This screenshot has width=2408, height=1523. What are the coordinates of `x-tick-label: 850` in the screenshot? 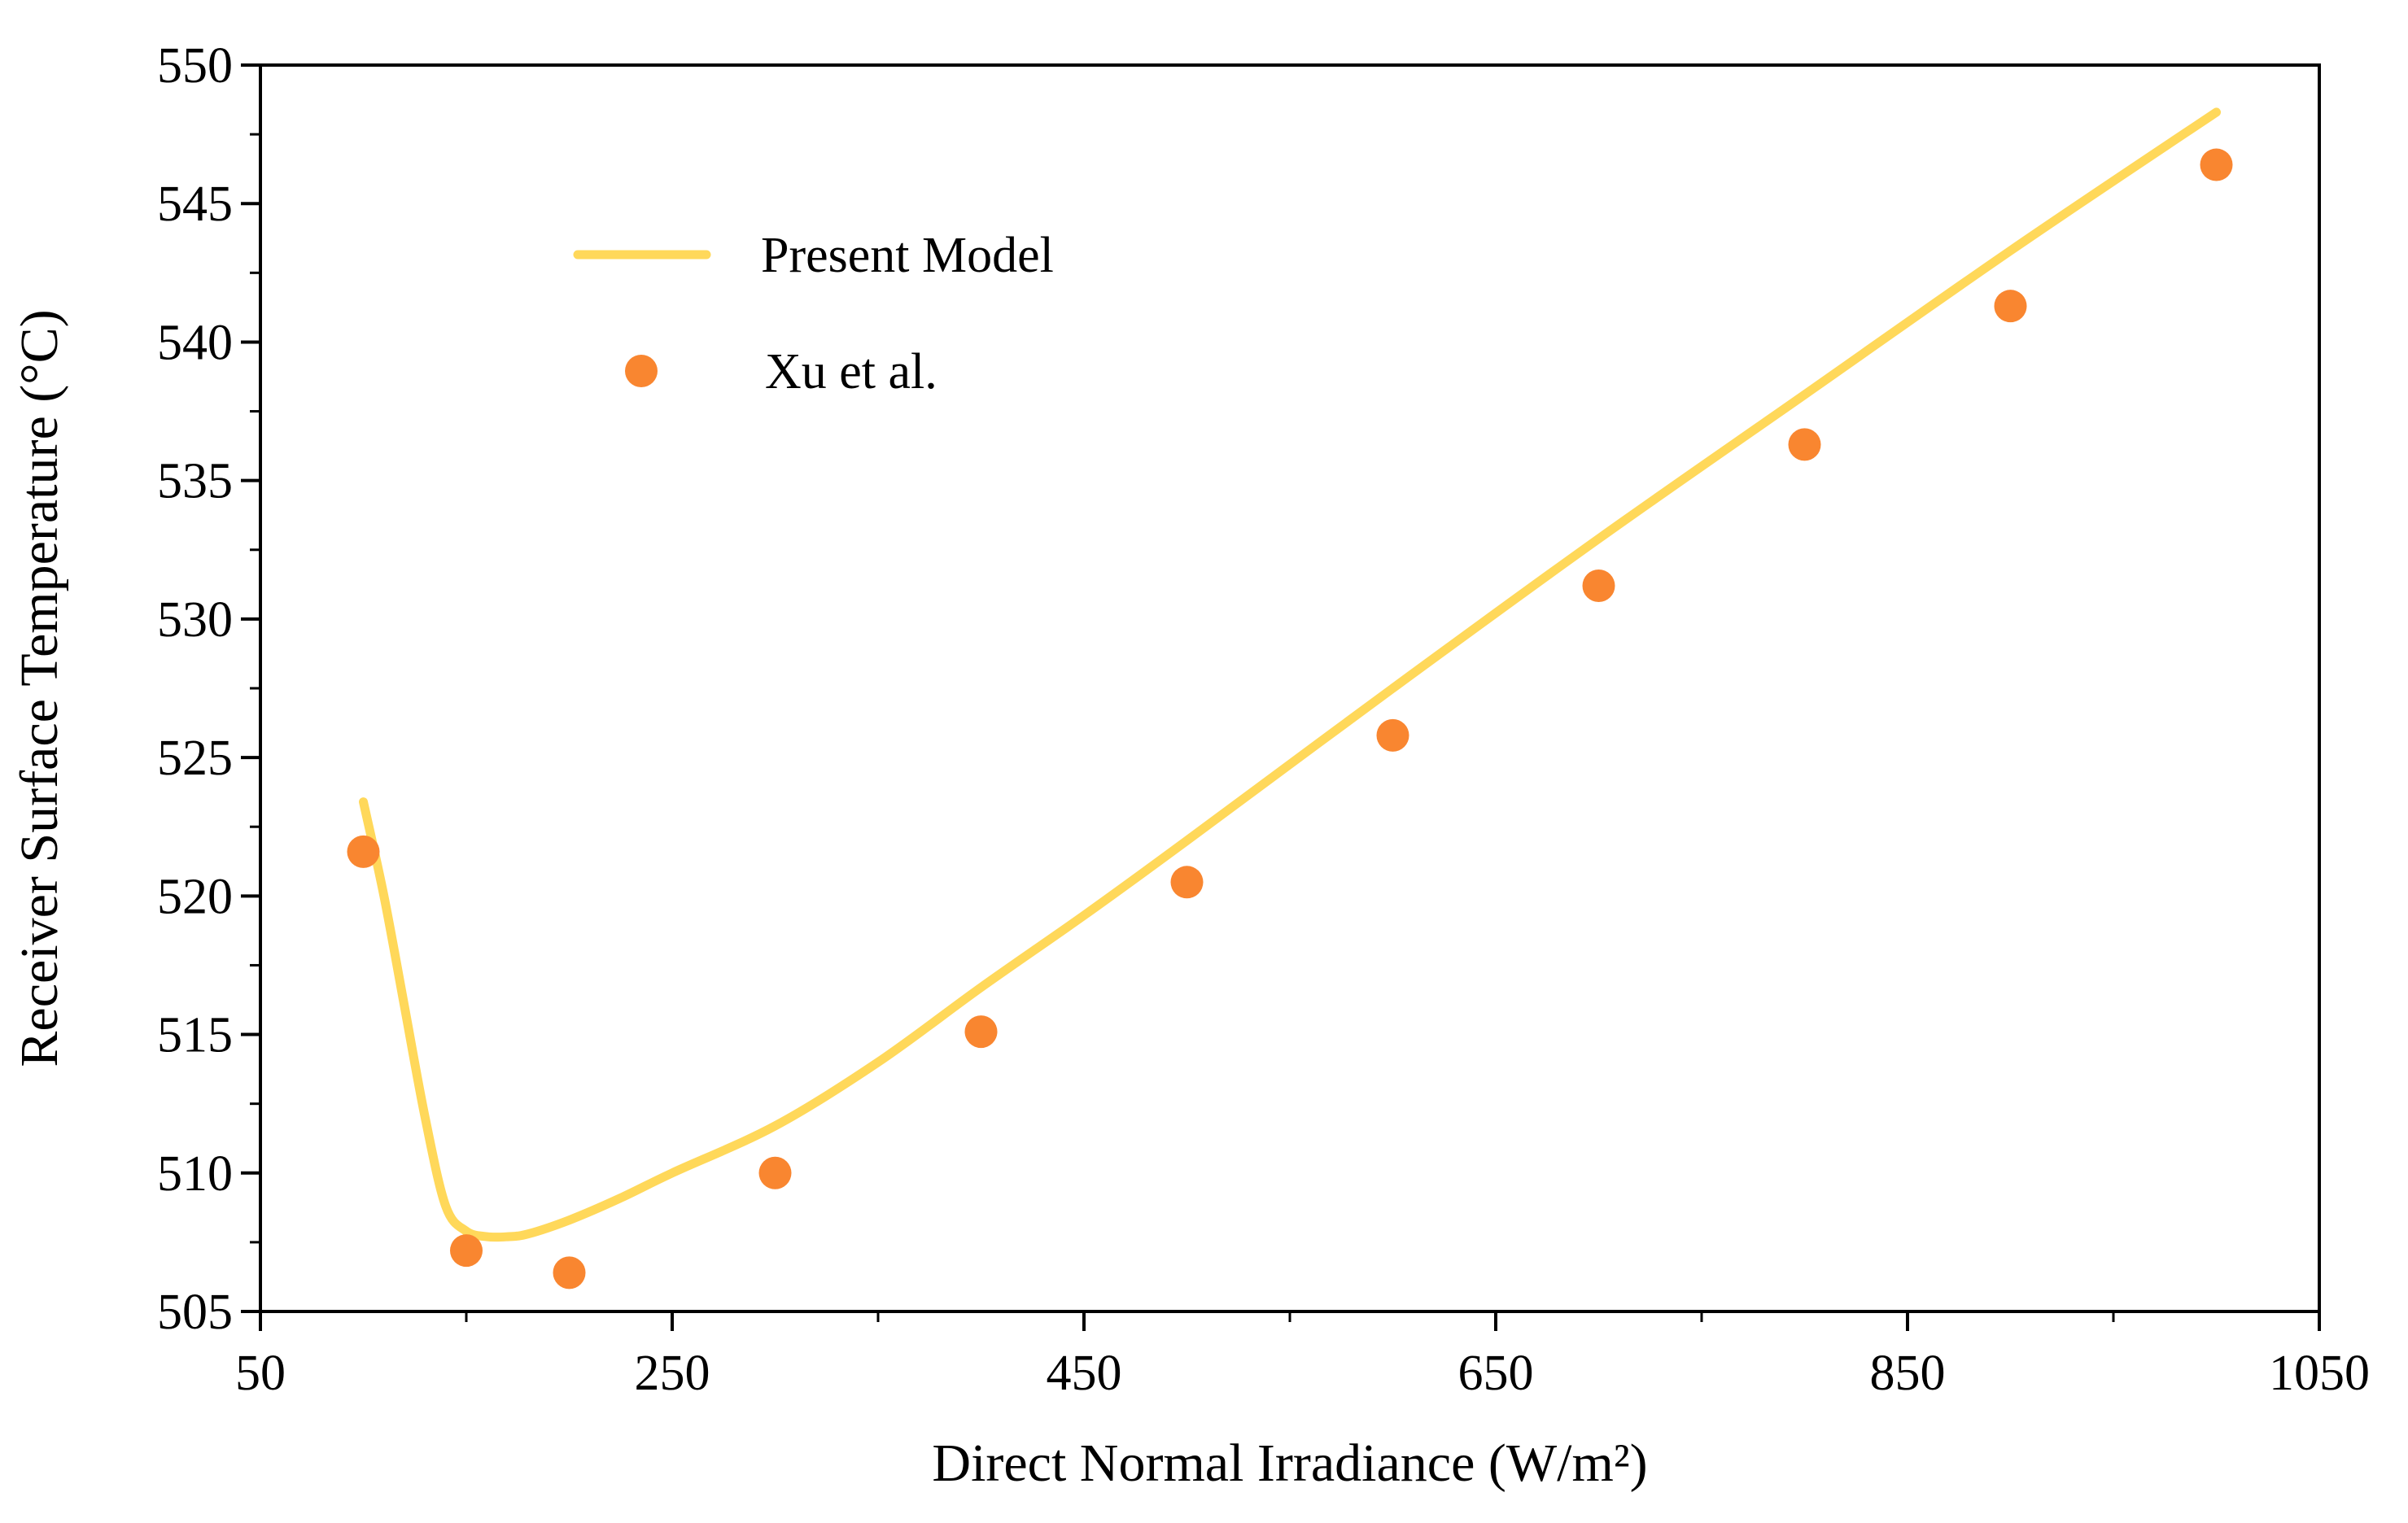 It's located at (1908, 1374).